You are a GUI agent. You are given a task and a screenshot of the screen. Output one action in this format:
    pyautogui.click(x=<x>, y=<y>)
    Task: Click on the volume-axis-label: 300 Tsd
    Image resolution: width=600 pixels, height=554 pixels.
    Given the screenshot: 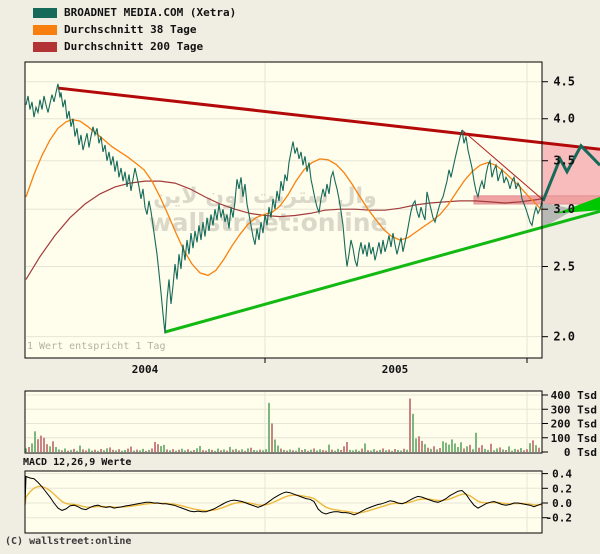 What is the action you would take?
    pyautogui.click(x=574, y=409)
    